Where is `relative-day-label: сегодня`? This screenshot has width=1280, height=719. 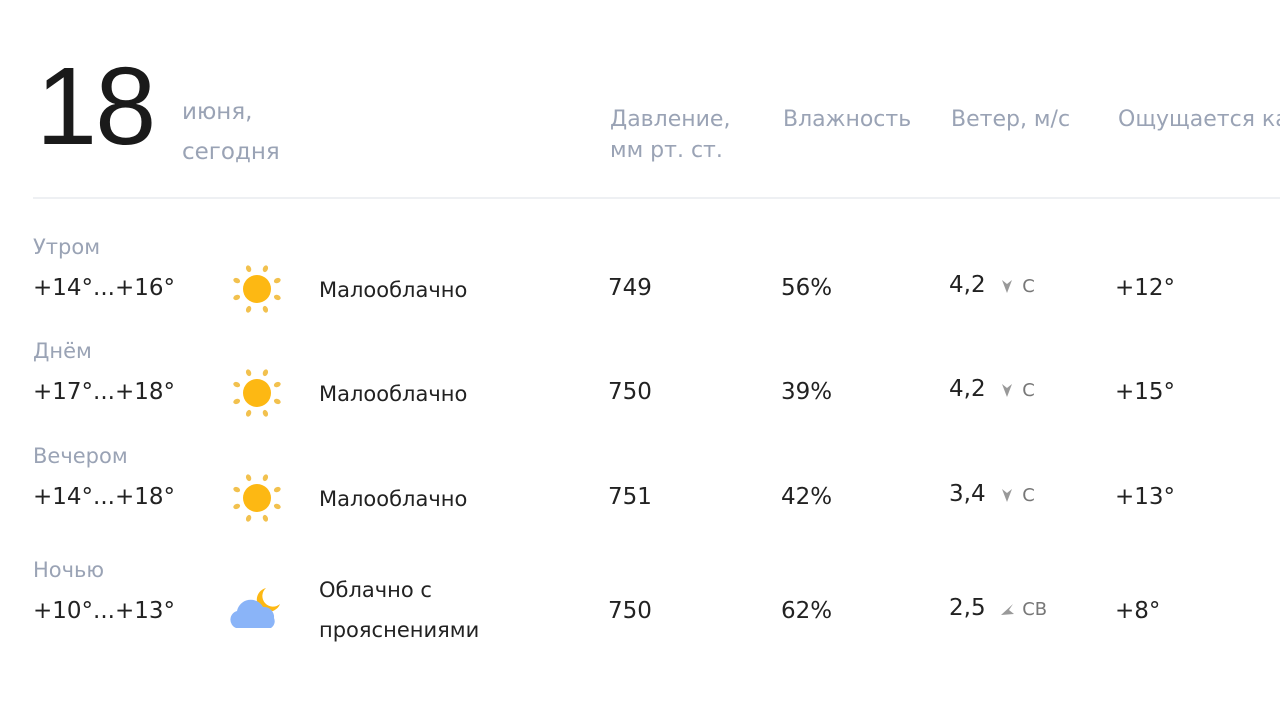
relative-day-label: сегодня is located at coordinates (231, 152).